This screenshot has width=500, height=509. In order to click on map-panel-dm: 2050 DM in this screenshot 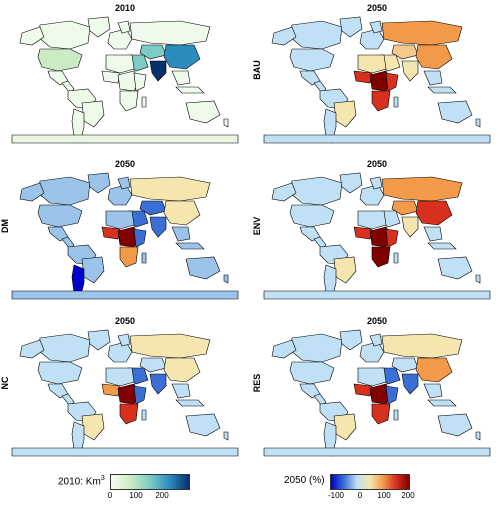, I will do `click(120, 231)`.